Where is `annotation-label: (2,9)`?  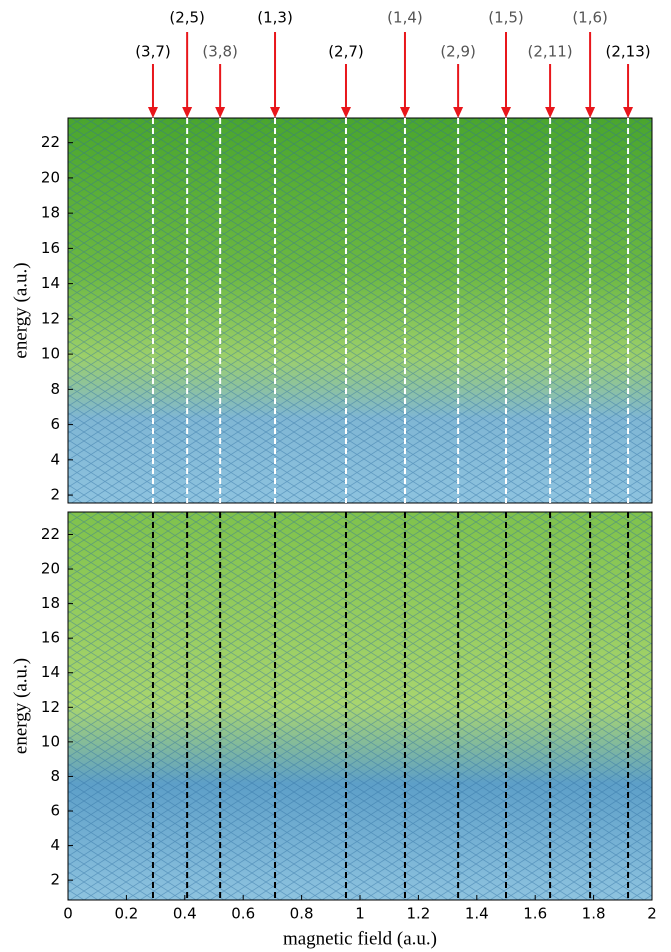
annotation-label: (2,9) is located at coordinates (458, 52).